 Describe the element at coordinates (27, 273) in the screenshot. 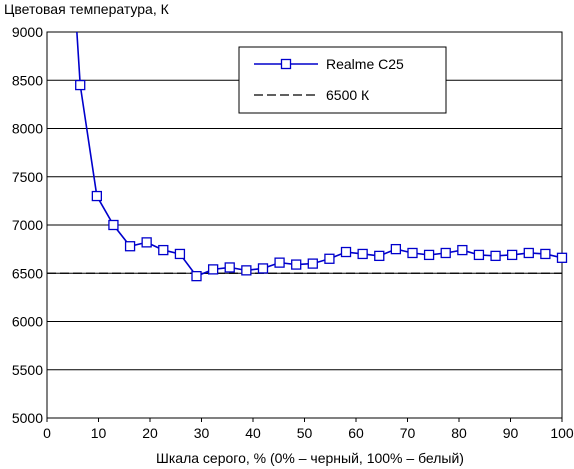

I see `y-tick-label: 6500` at that location.